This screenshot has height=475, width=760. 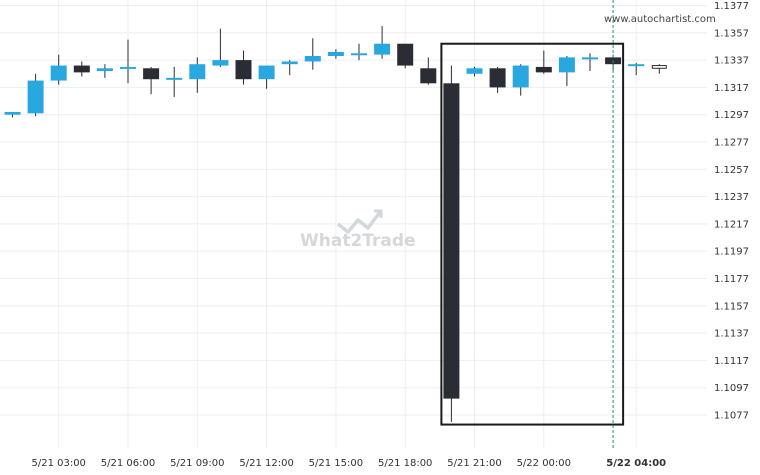 What do you see at coordinates (731, 61) in the screenshot?
I see `y-tick-label: 1.1337` at bounding box center [731, 61].